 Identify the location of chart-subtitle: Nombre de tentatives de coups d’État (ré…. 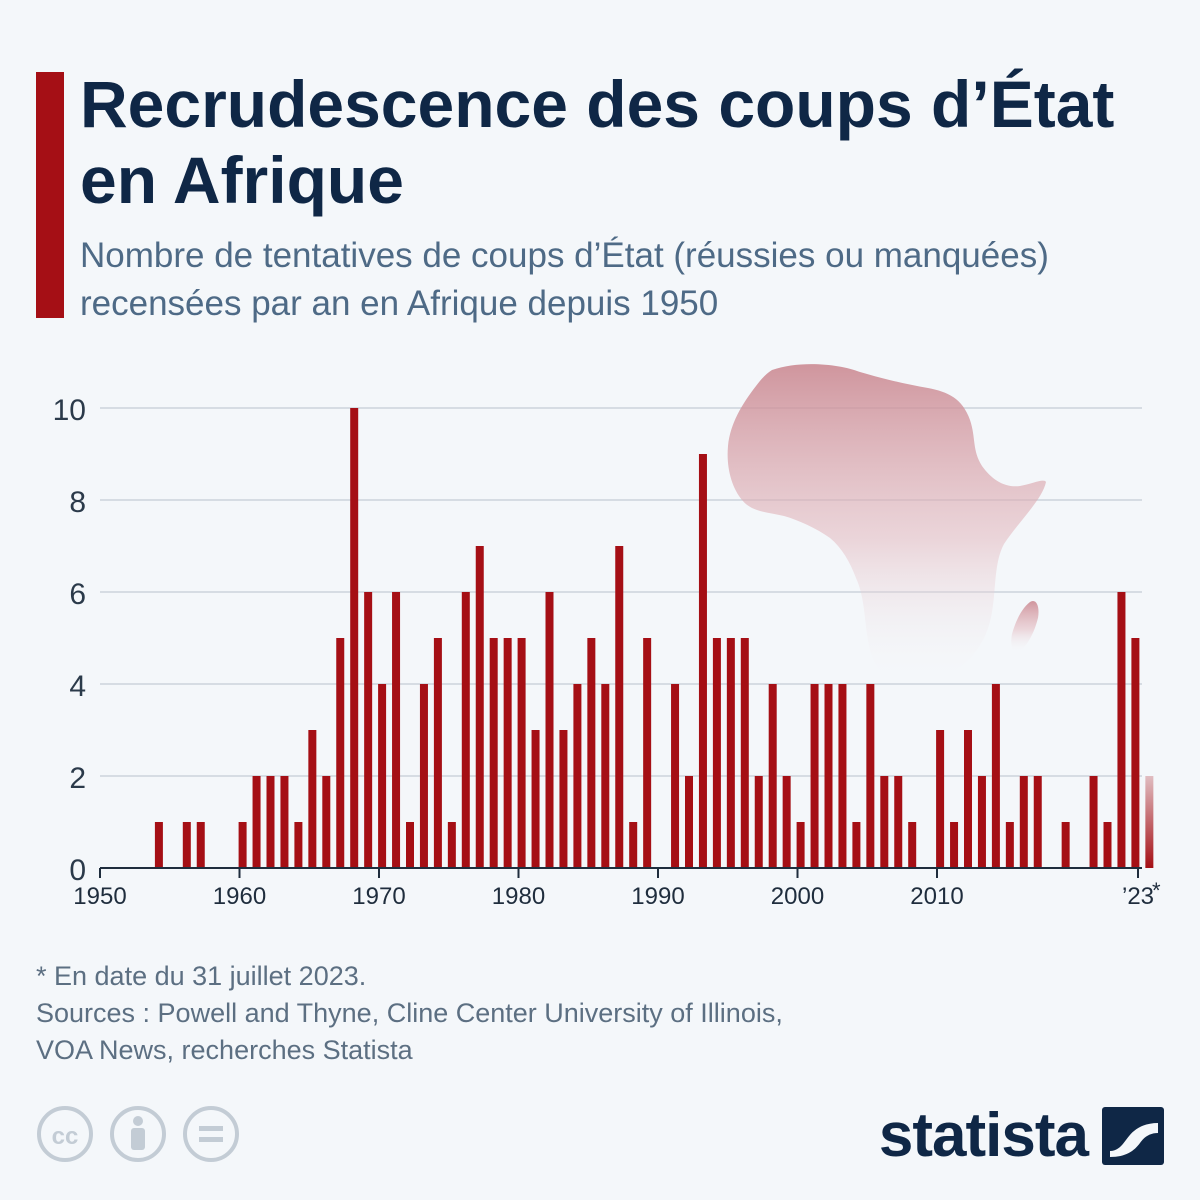
(564, 279).